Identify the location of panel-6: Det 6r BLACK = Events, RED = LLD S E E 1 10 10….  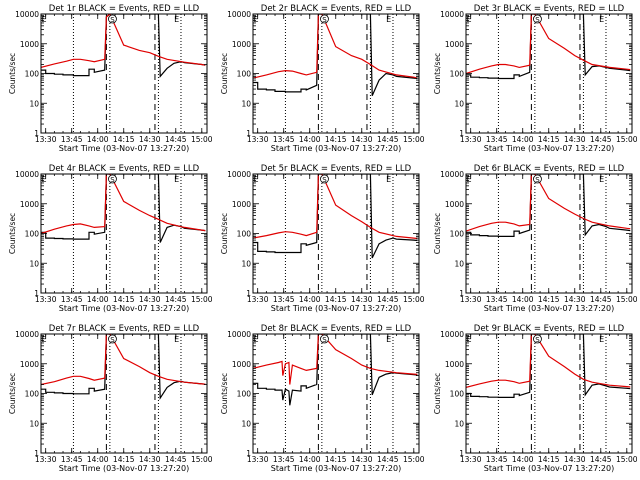
(535, 238).